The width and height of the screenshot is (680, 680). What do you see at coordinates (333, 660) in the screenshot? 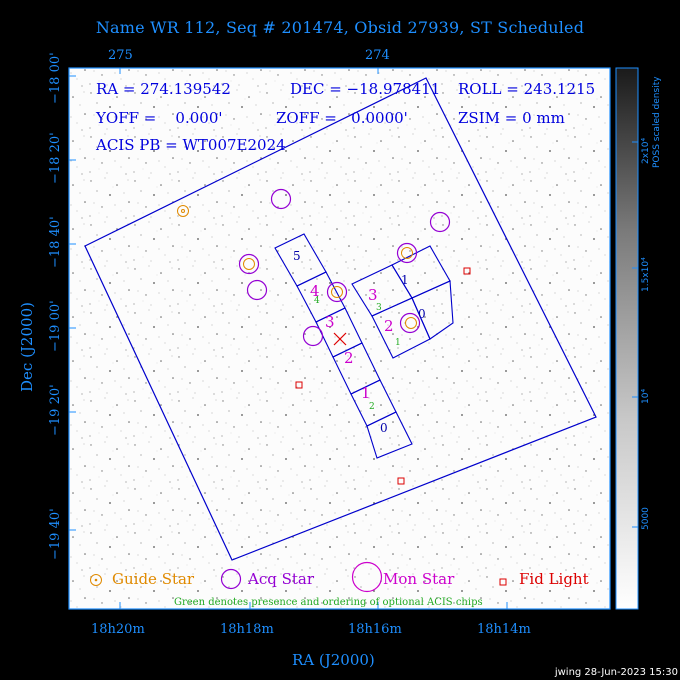
I see `x-axis-title: RA (J2000)` at bounding box center [333, 660].